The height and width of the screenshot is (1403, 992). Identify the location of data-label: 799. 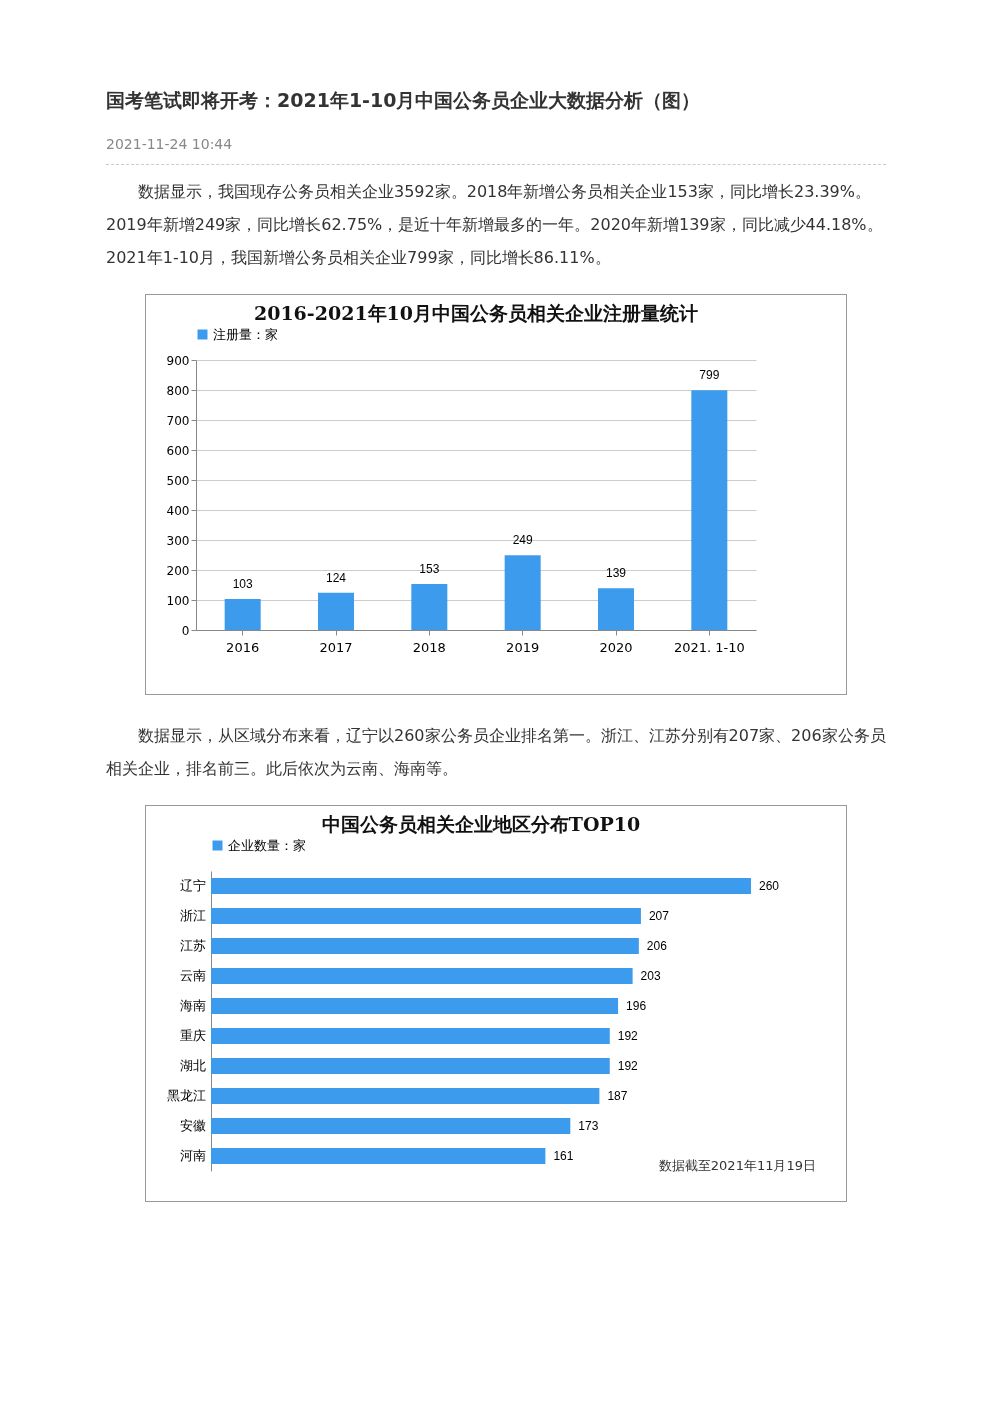
(709, 375).